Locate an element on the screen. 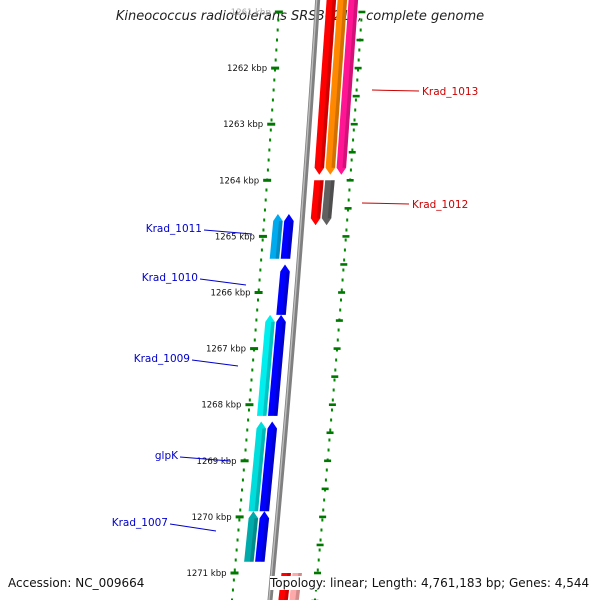  gene-Krad_1009-track-1-shade is located at coordinates (268, 368).